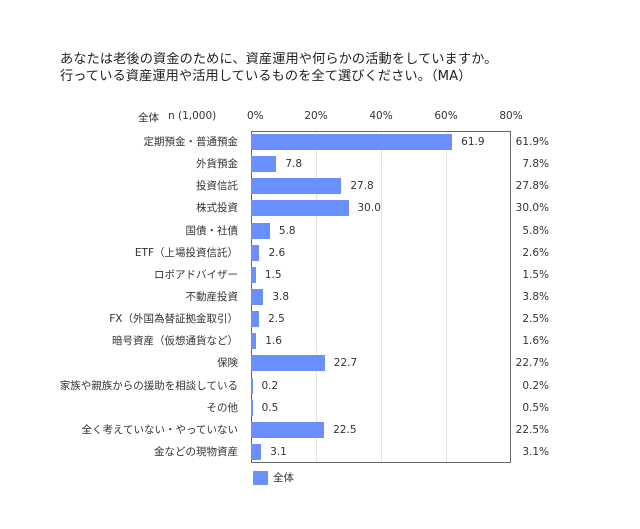 The image size is (640, 529). Describe the element at coordinates (532, 429) in the screenshot. I see `percent-label: 22.5%` at that location.